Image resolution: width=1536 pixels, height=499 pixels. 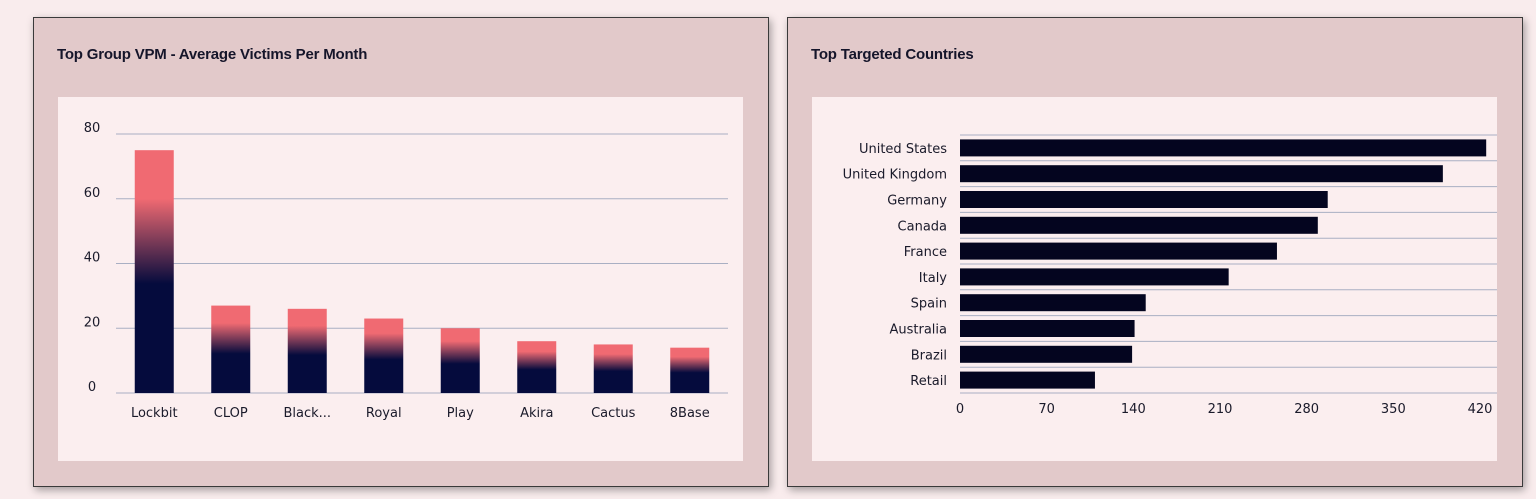 I want to click on countries-x-tick-label: 280, so click(x=1306, y=409).